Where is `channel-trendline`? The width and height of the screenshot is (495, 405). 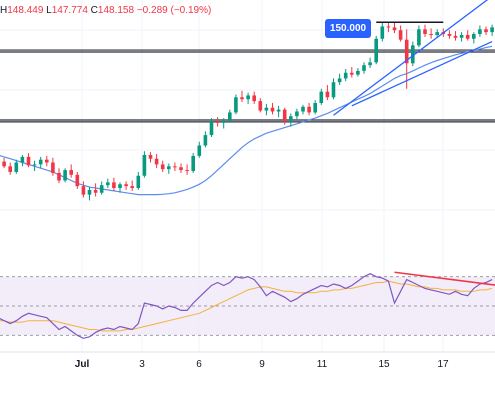 channel-trendline is located at coordinates (422, 74).